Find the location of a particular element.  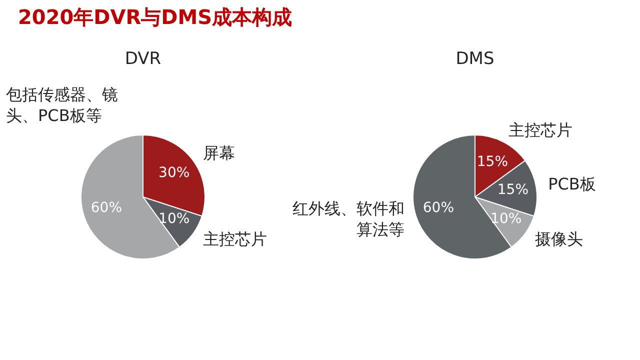

title: 2020年DVR与DMS成本构成 is located at coordinates (155, 17).